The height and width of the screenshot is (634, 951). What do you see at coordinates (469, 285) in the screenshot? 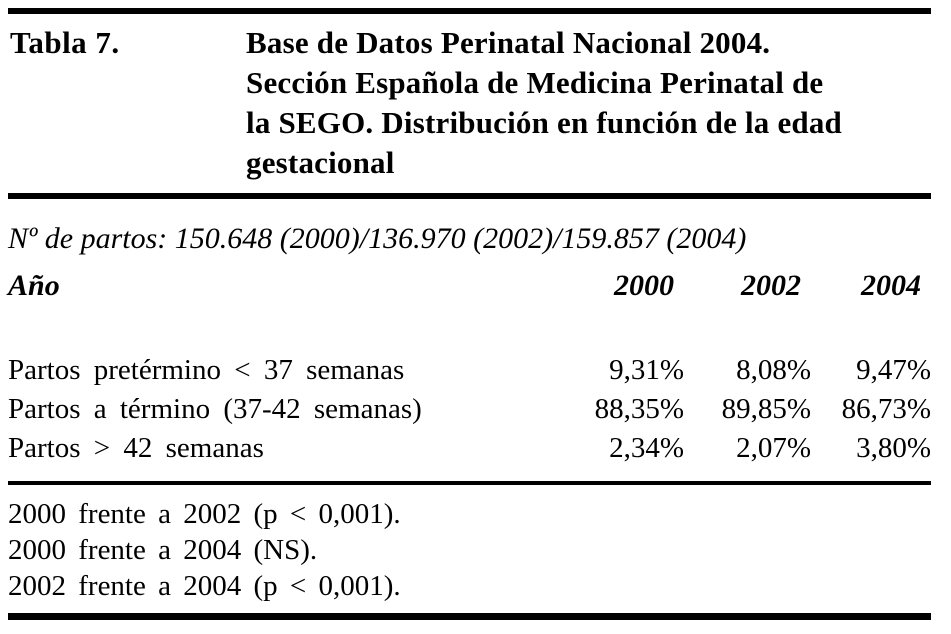
I see `table-column-header-row: Año 2000 2002 2004` at bounding box center [469, 285].